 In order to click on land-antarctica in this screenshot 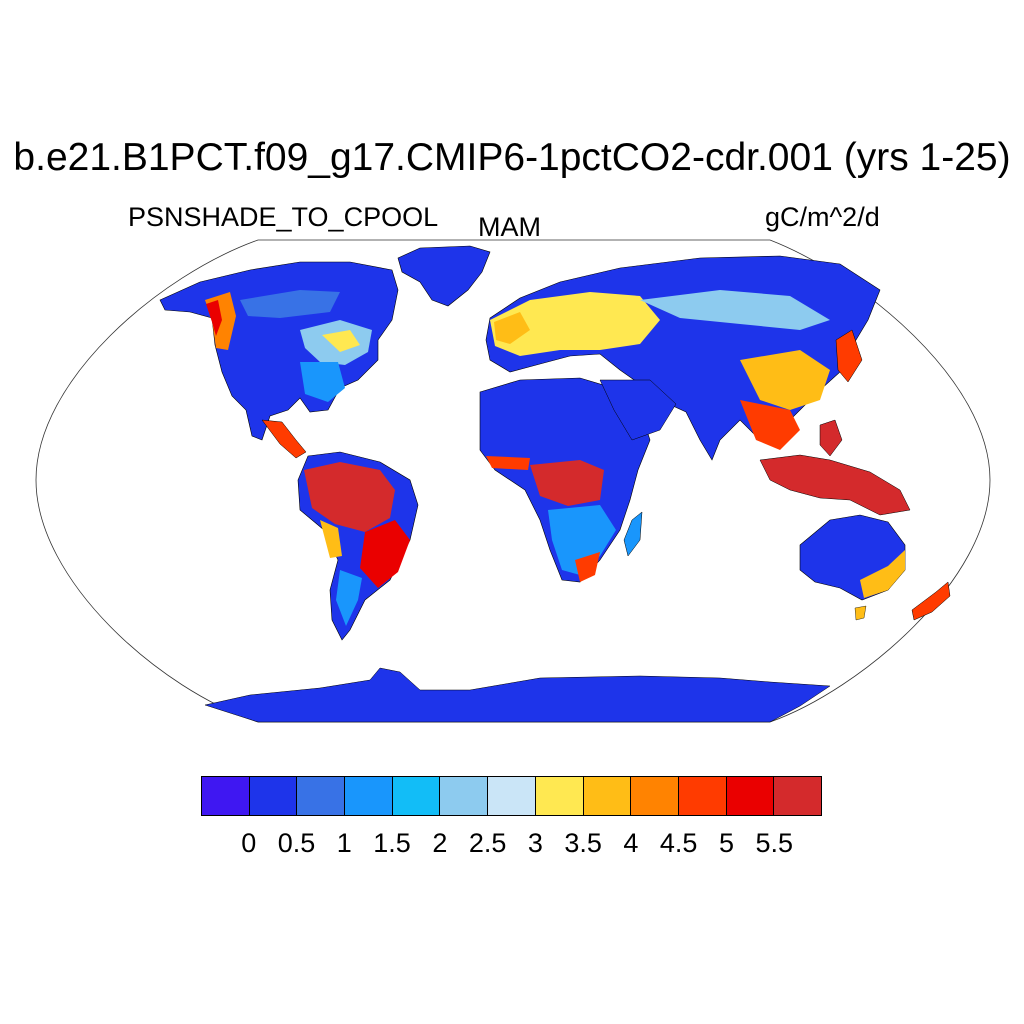, I will do `click(517, 695)`.